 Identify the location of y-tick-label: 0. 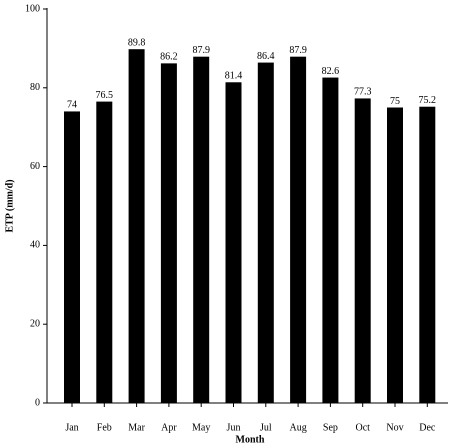
(37, 402).